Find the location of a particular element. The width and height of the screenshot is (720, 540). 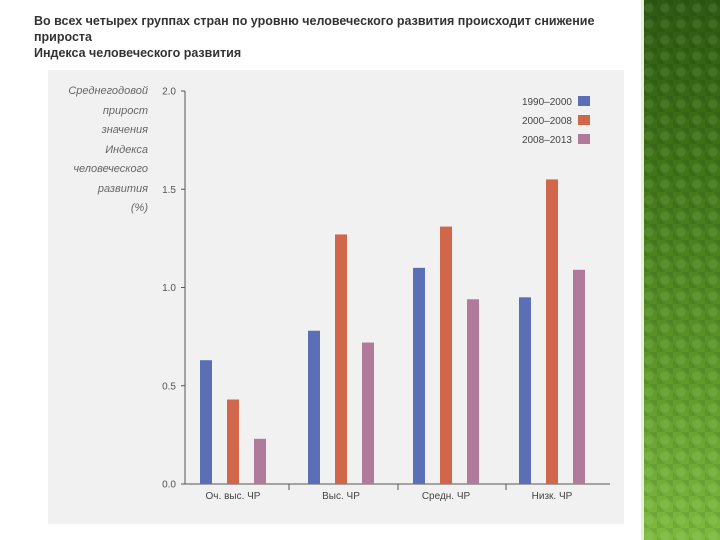

y-tick-label: 0.5 is located at coordinates (169, 386).